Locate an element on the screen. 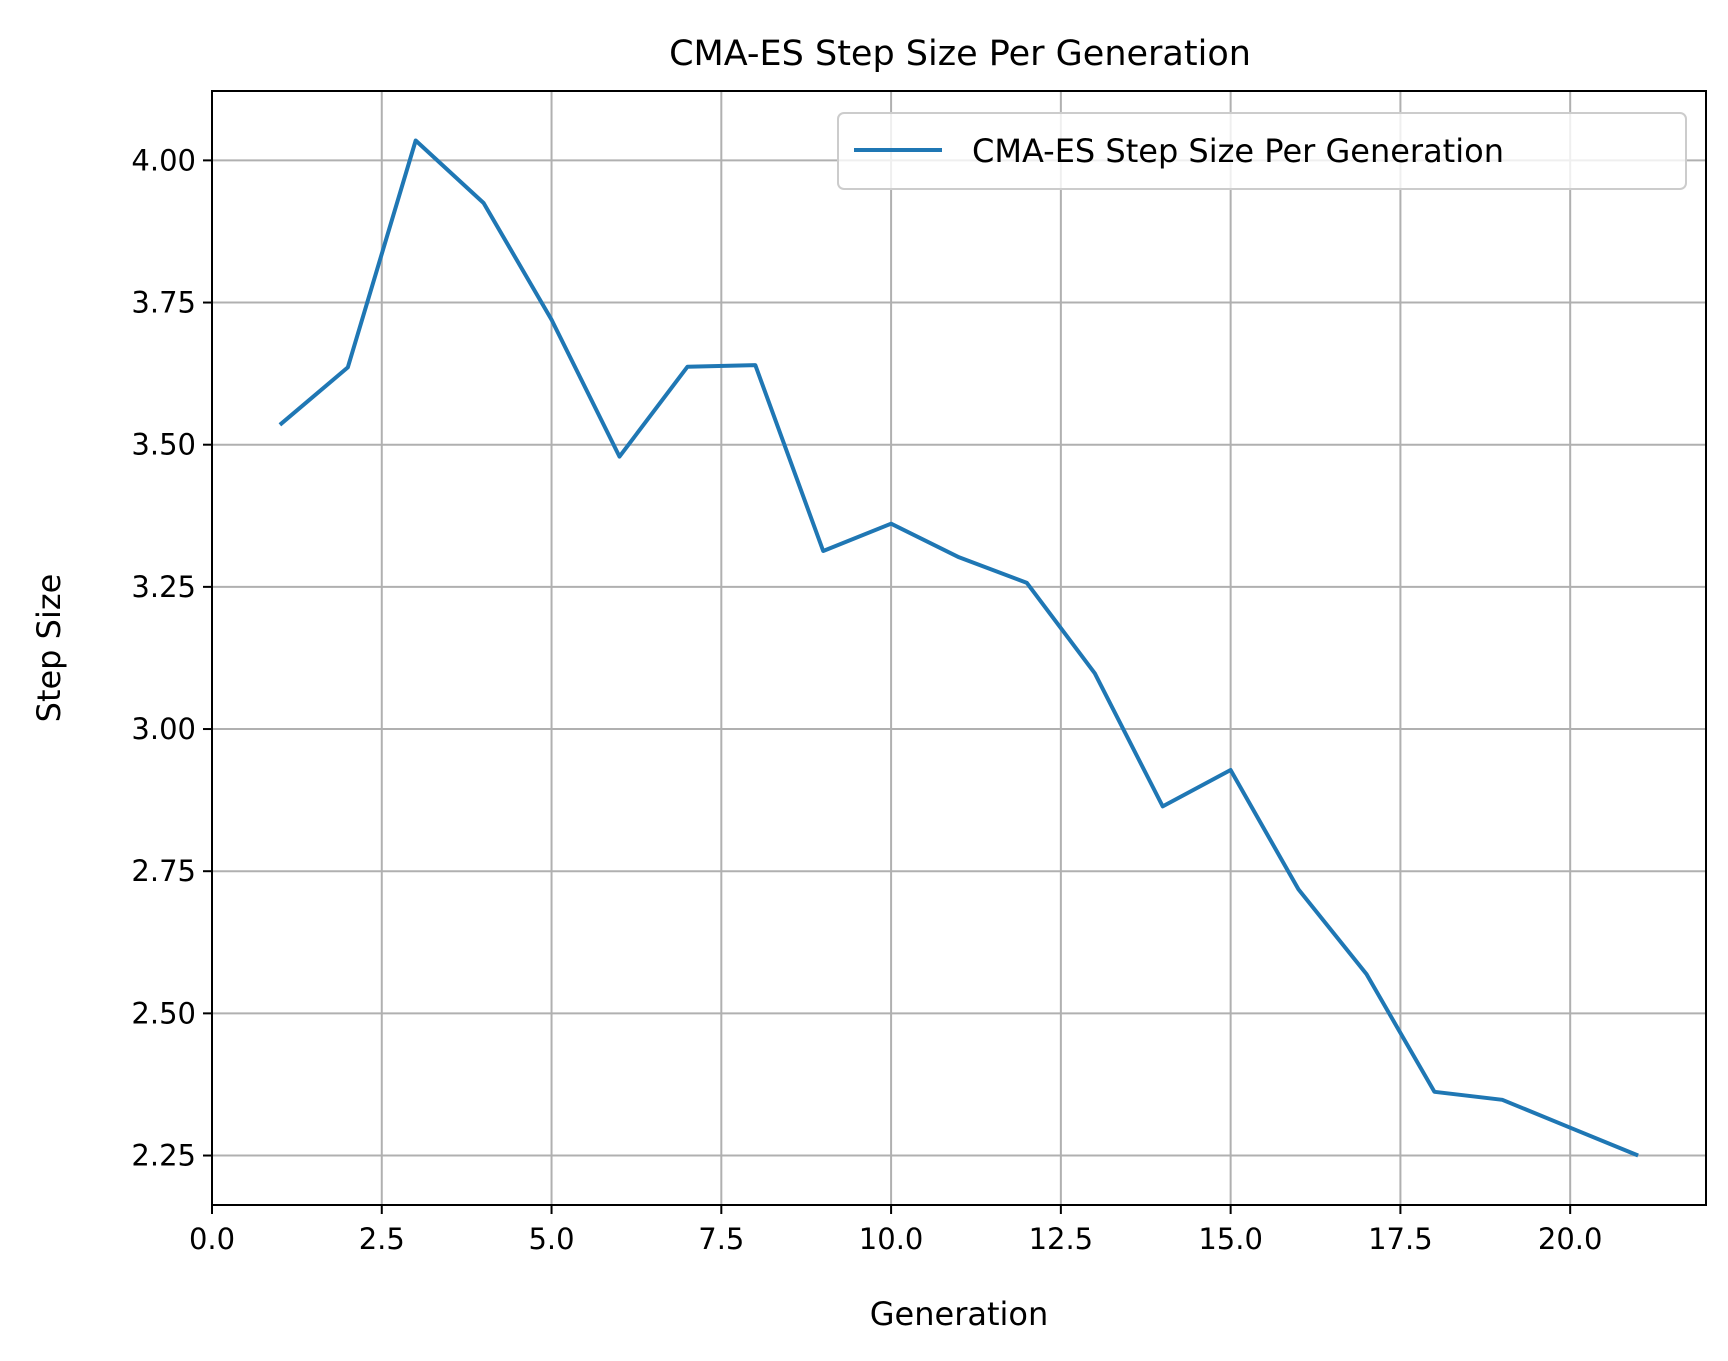 The width and height of the screenshot is (1728, 1361). x-tick-label: 15.0 is located at coordinates (1230, 1239).